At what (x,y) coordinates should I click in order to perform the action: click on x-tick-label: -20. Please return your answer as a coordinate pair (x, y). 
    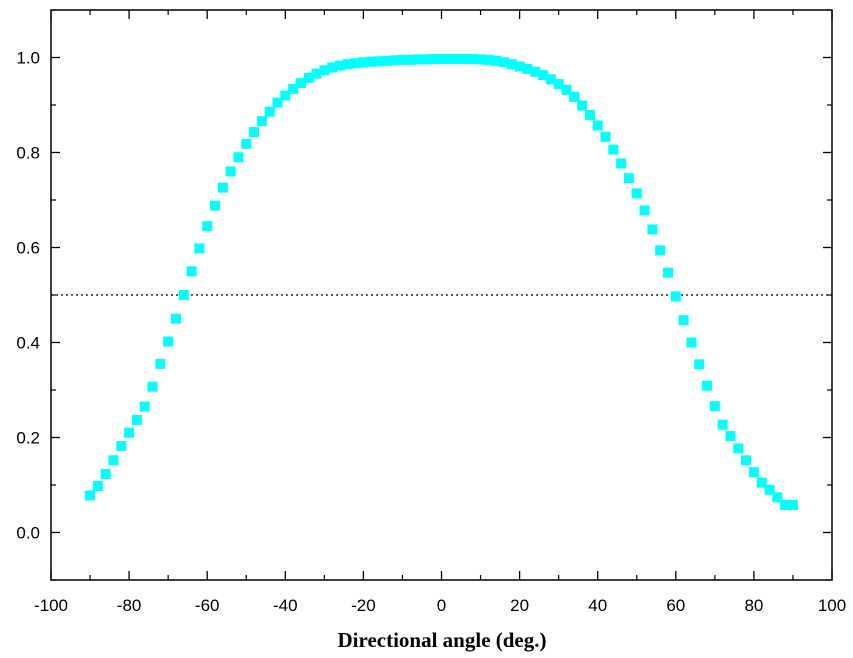
    Looking at the image, I should click on (363, 605).